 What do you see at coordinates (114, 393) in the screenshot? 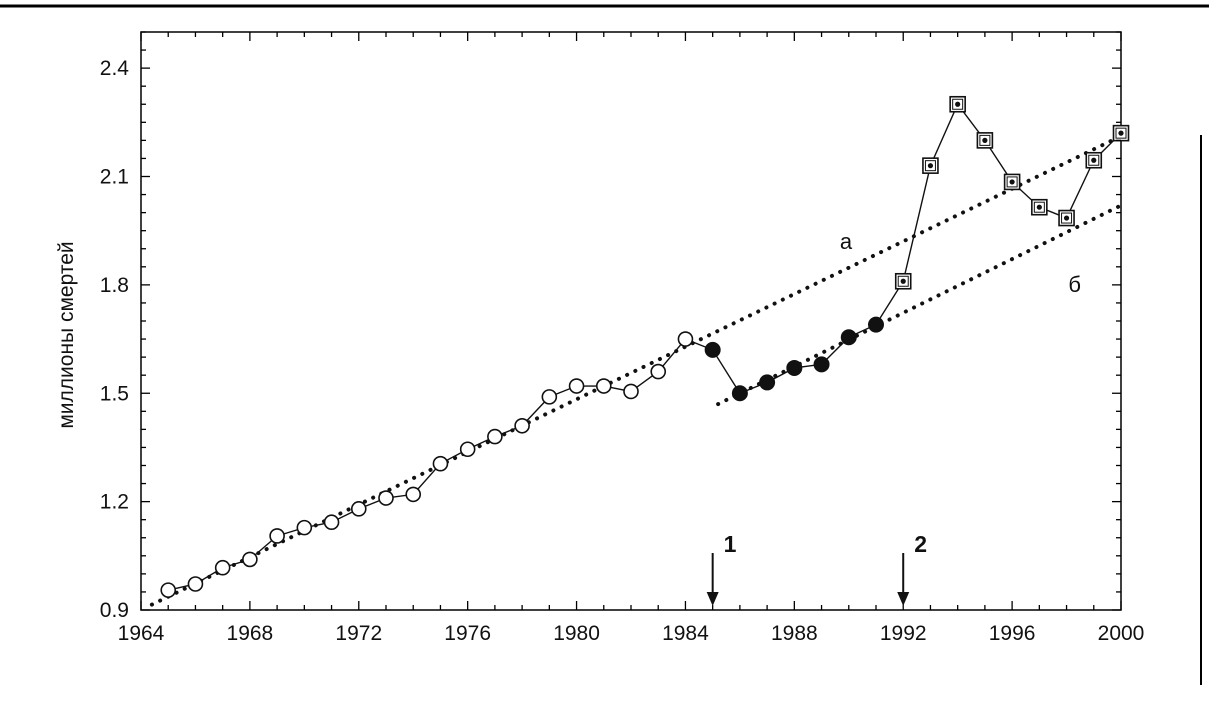
I see `y-tick-label: 1.5` at bounding box center [114, 393].